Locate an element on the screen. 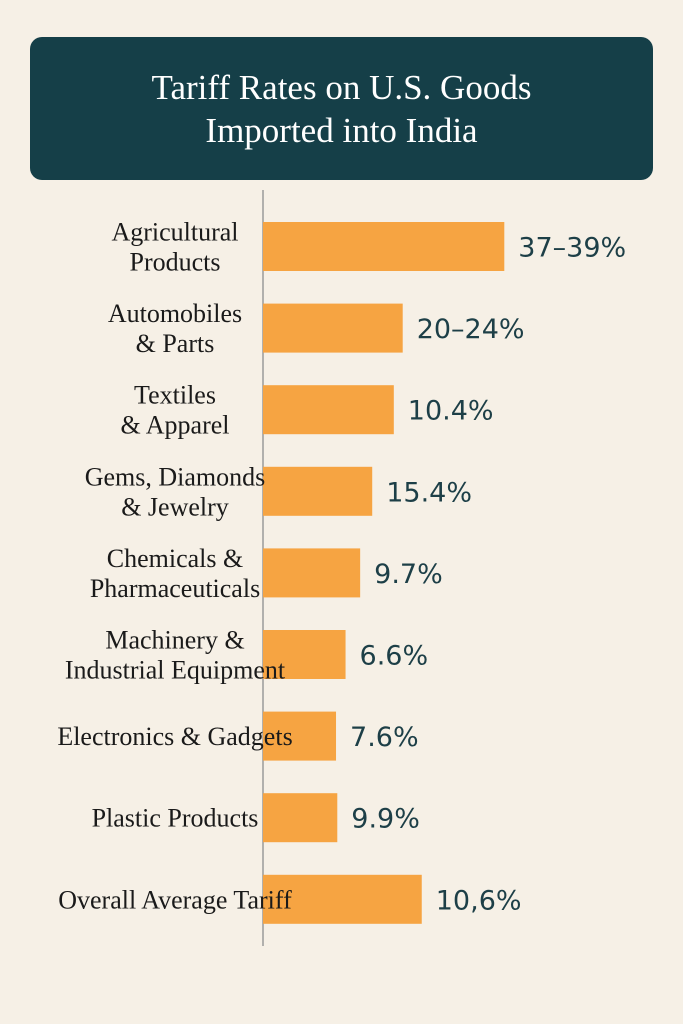  bar-value-label: 10,6% is located at coordinates (479, 900).